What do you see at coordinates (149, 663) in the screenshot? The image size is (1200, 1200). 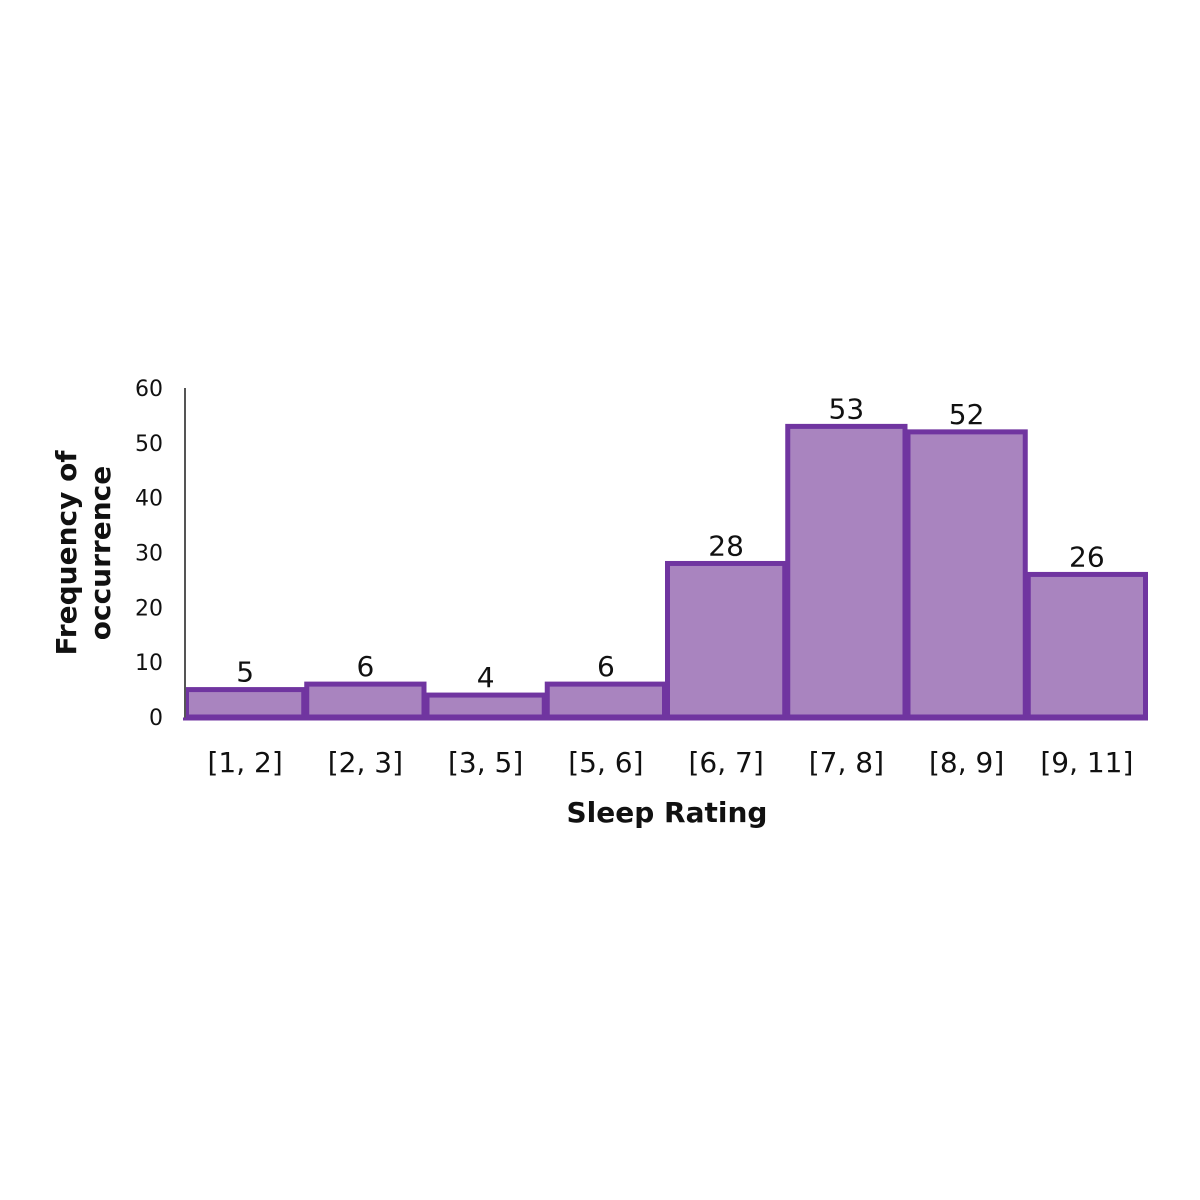 I see `y-tick-label-10: 10` at bounding box center [149, 663].